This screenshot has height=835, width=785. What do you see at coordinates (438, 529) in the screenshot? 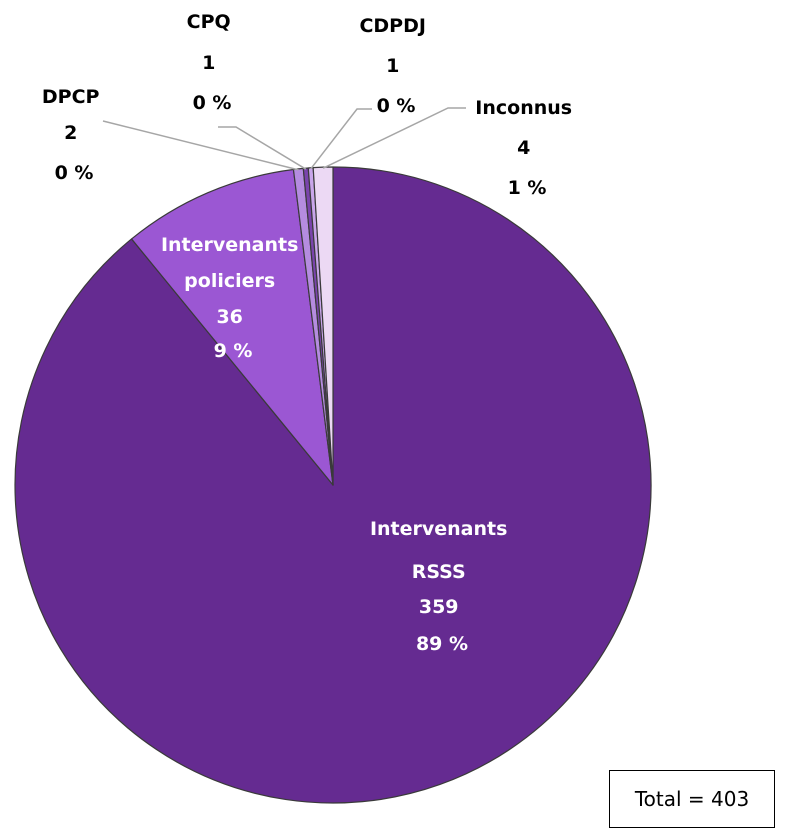
I see `label-rsss-line-1: Intervenants` at bounding box center [438, 529].